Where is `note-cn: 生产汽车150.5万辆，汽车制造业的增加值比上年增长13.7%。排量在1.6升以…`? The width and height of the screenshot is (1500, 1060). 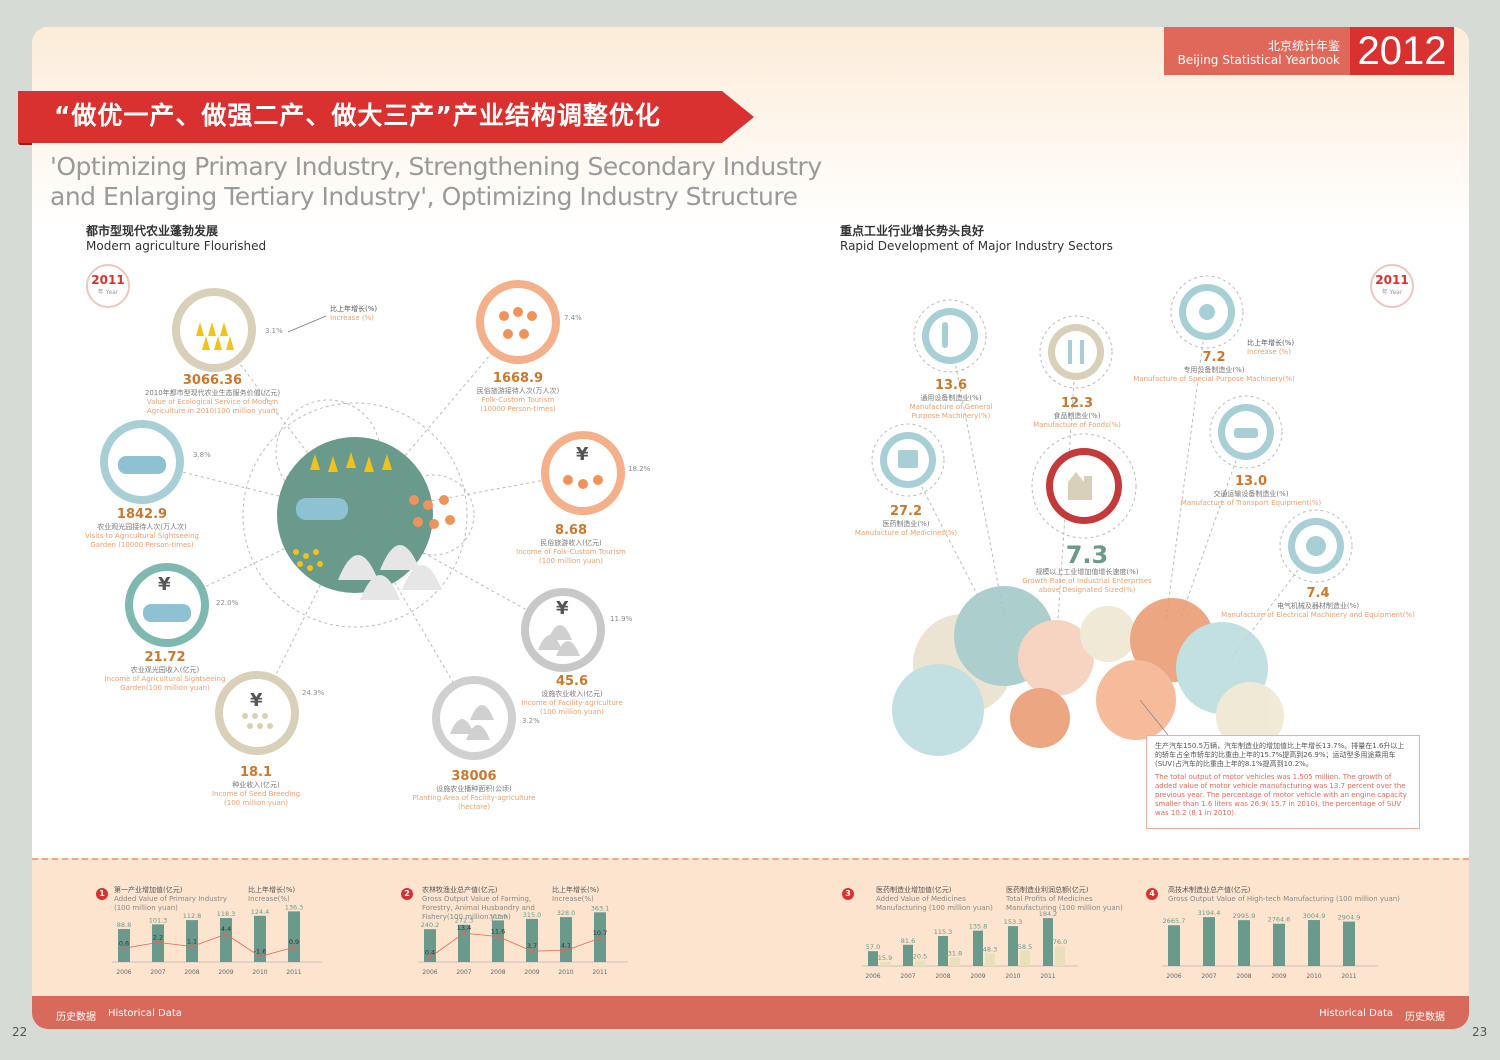
note-cn: 生产汽车150.5万辆，汽车制造业的增加值比上年增长13.7%。排量在1.6升以… is located at coordinates (1280, 755).